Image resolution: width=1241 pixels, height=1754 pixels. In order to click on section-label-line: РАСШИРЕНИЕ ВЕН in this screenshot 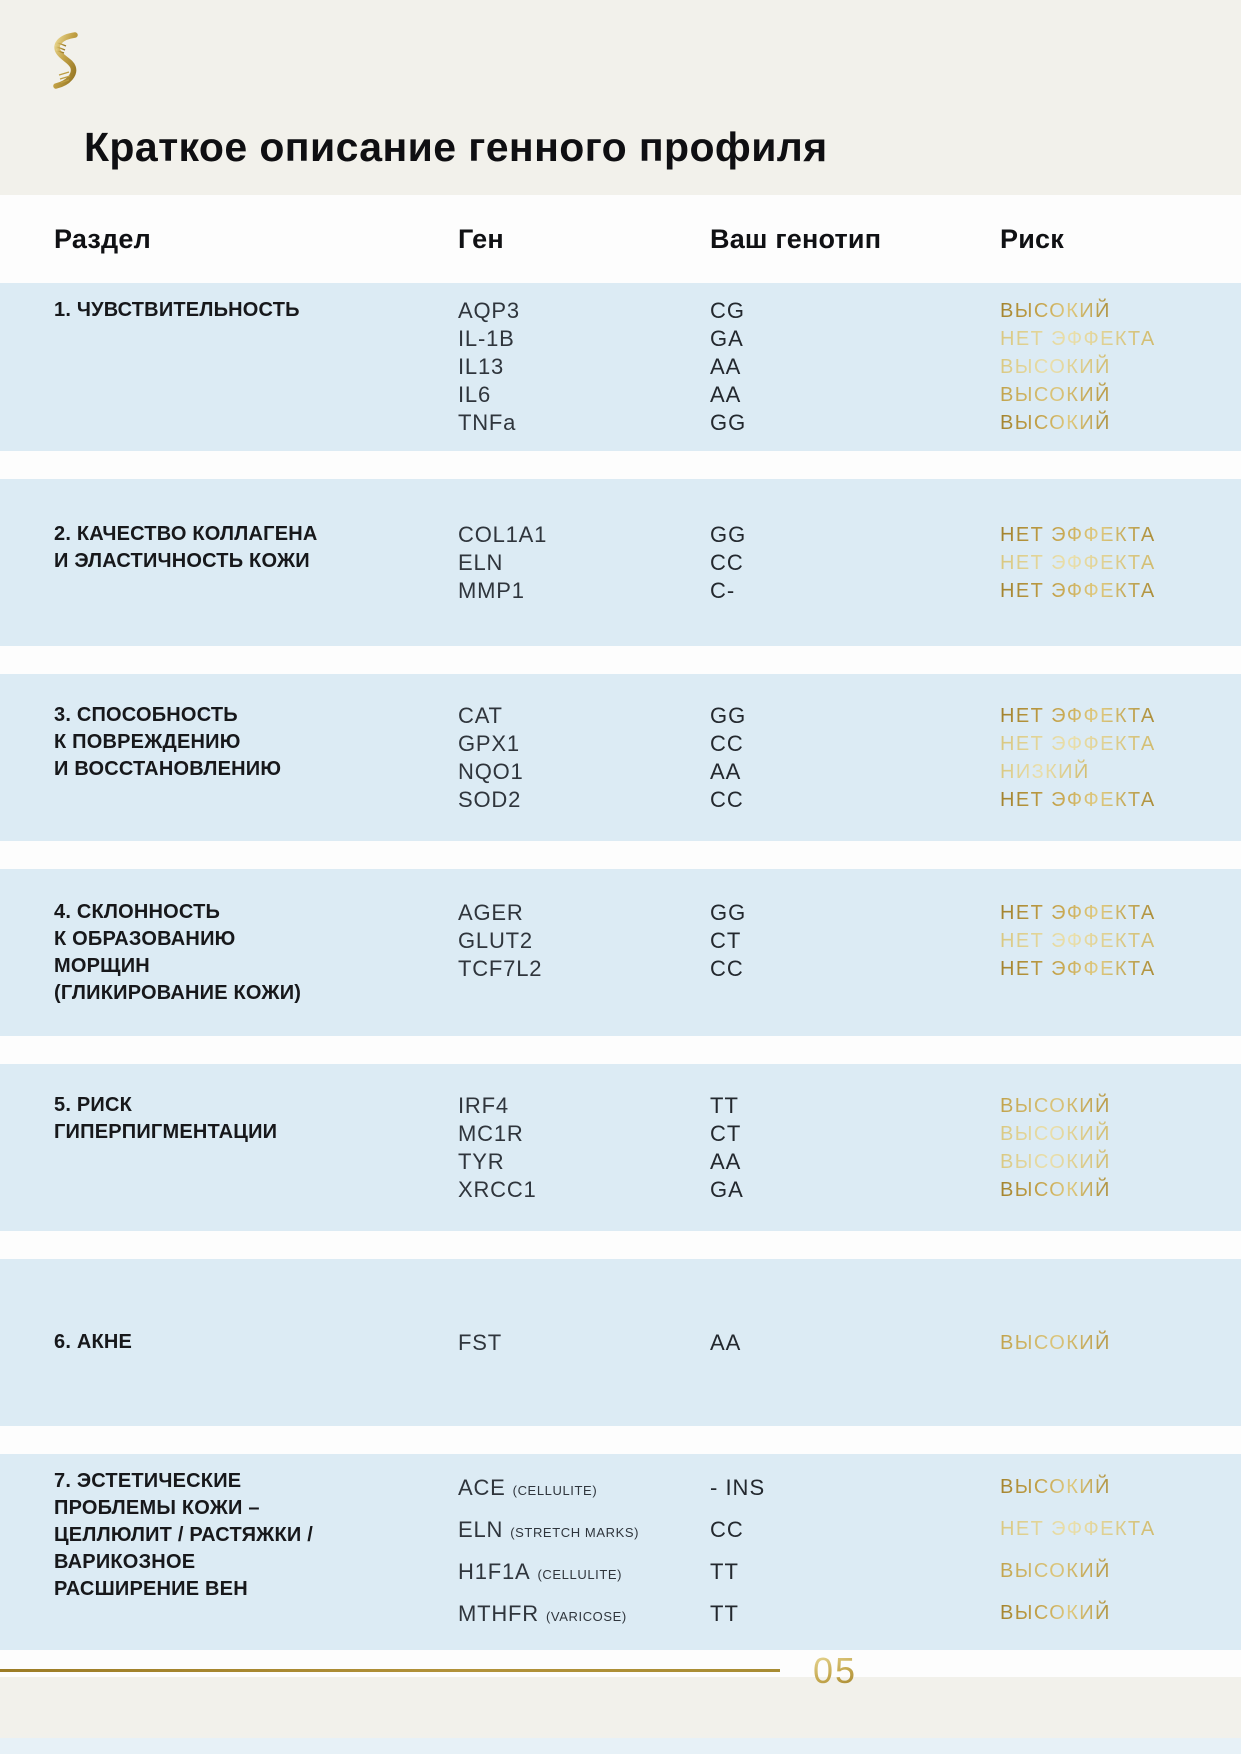, I will do `click(151, 1589)`.